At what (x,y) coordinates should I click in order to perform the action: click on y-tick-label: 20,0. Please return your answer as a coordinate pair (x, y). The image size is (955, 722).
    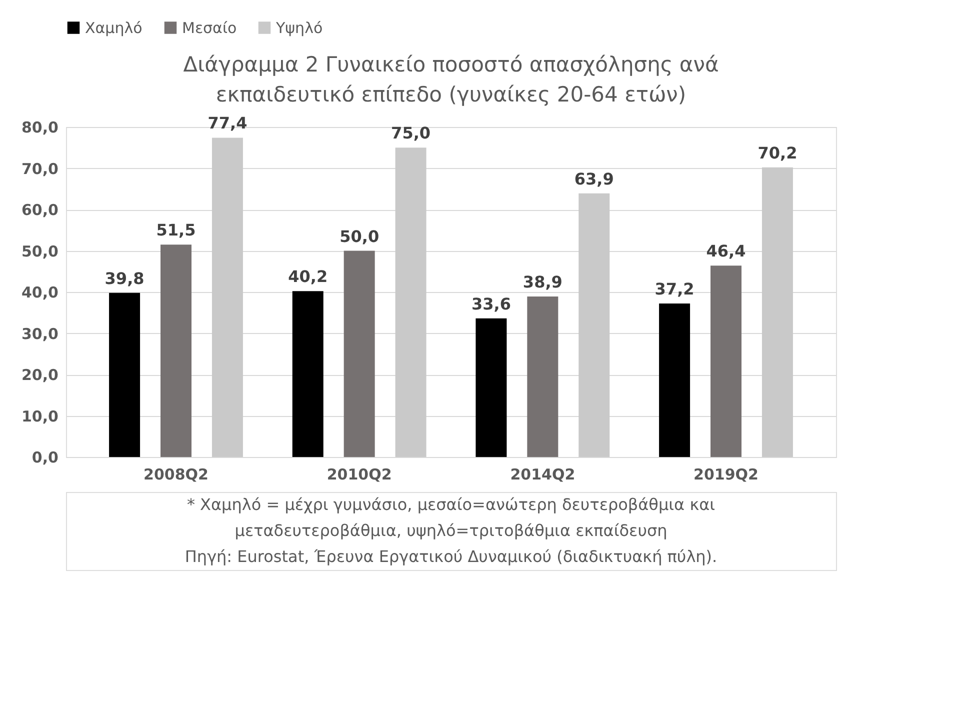
    Looking at the image, I should click on (39, 375).